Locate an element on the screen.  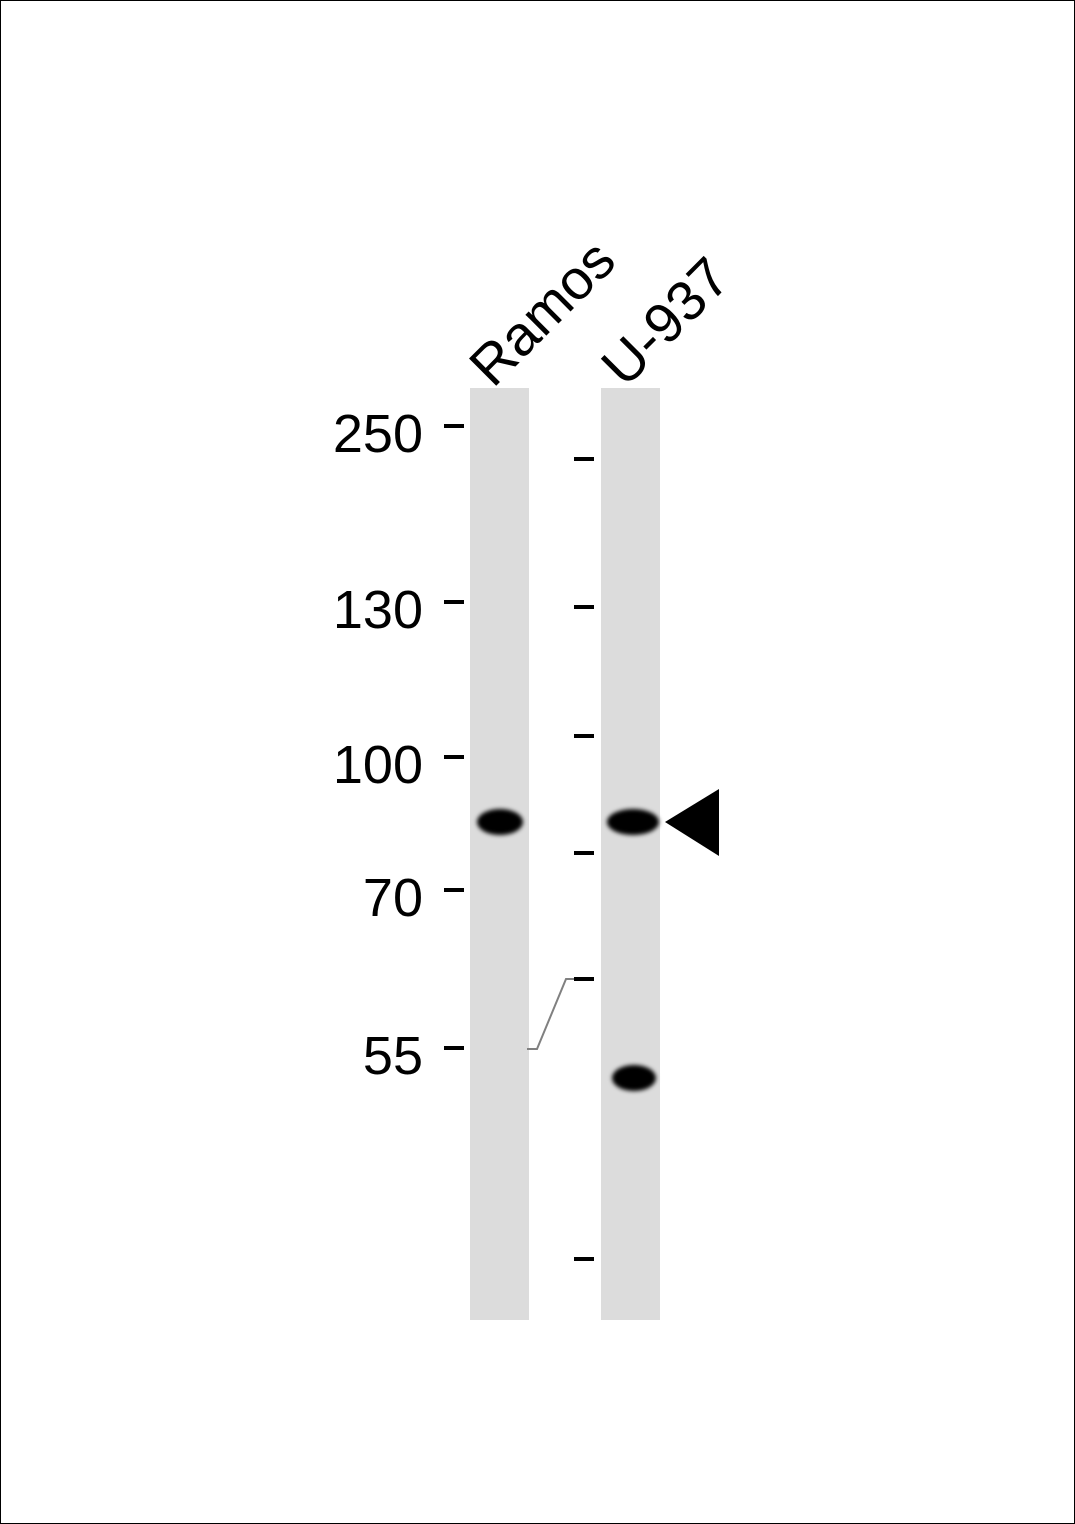
marker-label-55: 55 is located at coordinates (393, 1056).